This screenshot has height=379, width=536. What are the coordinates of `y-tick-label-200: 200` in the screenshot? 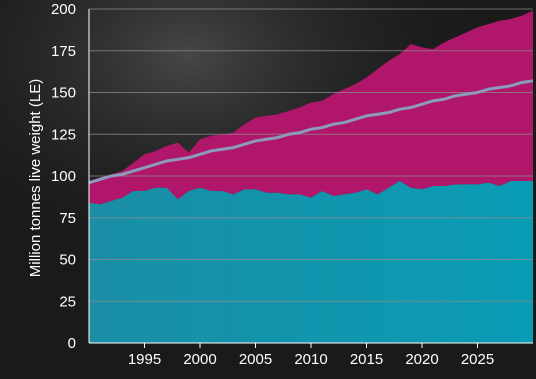 It's located at (63, 9).